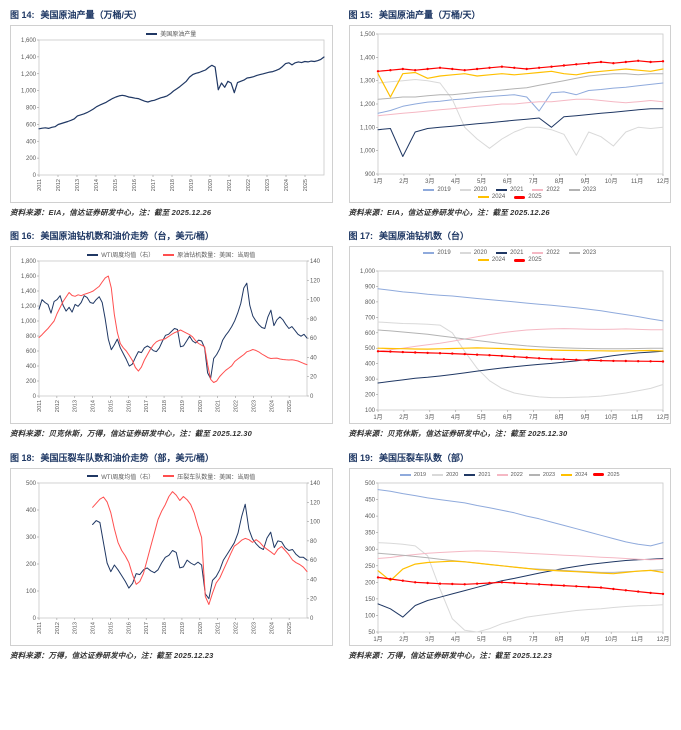 The image size is (681, 730). What do you see at coordinates (510, 235) in the screenshot?
I see `figure-title: 图 17: 美国原油钻机数（台）` at bounding box center [510, 235].